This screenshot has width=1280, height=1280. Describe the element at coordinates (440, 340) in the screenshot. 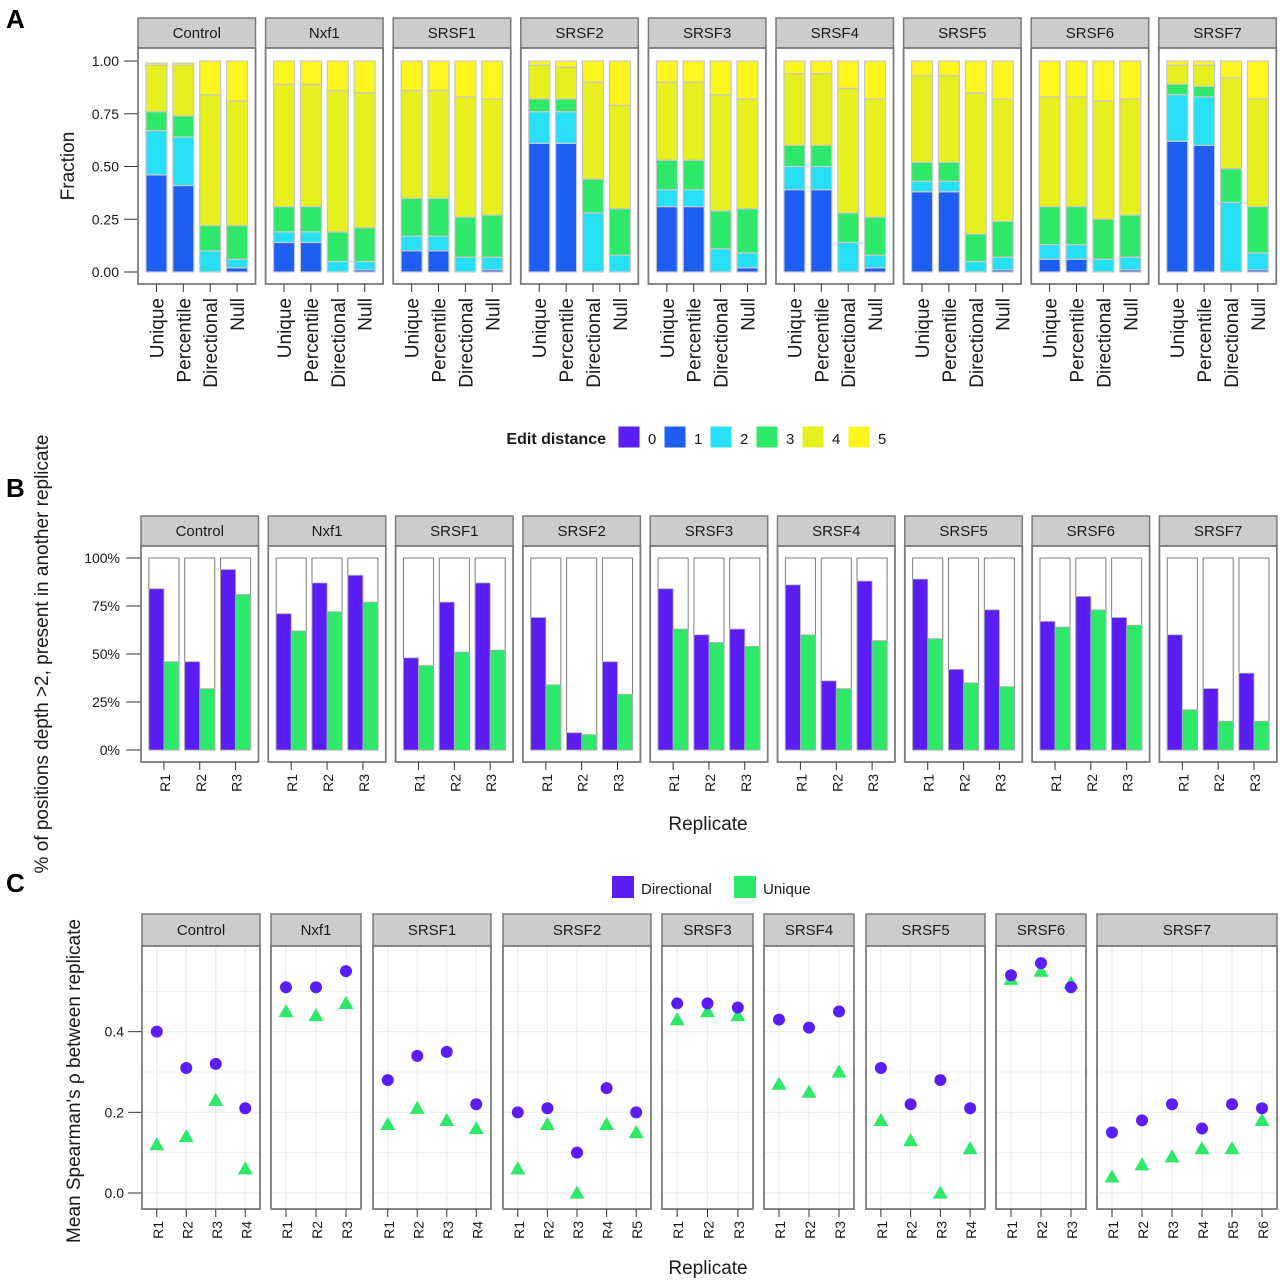

I see `a-facet-srsf1-xtick-label-percentile: Percentile` at that location.